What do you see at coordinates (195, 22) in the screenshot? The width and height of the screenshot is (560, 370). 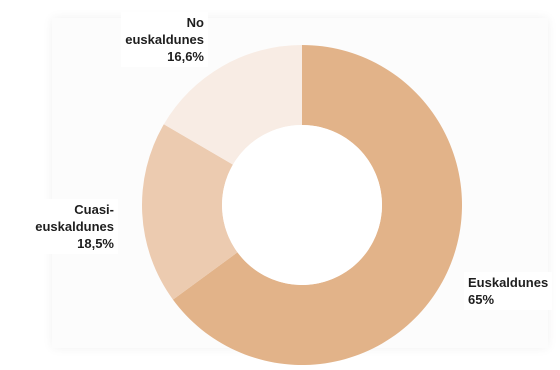 I see `slice-label-line: No` at bounding box center [195, 22].